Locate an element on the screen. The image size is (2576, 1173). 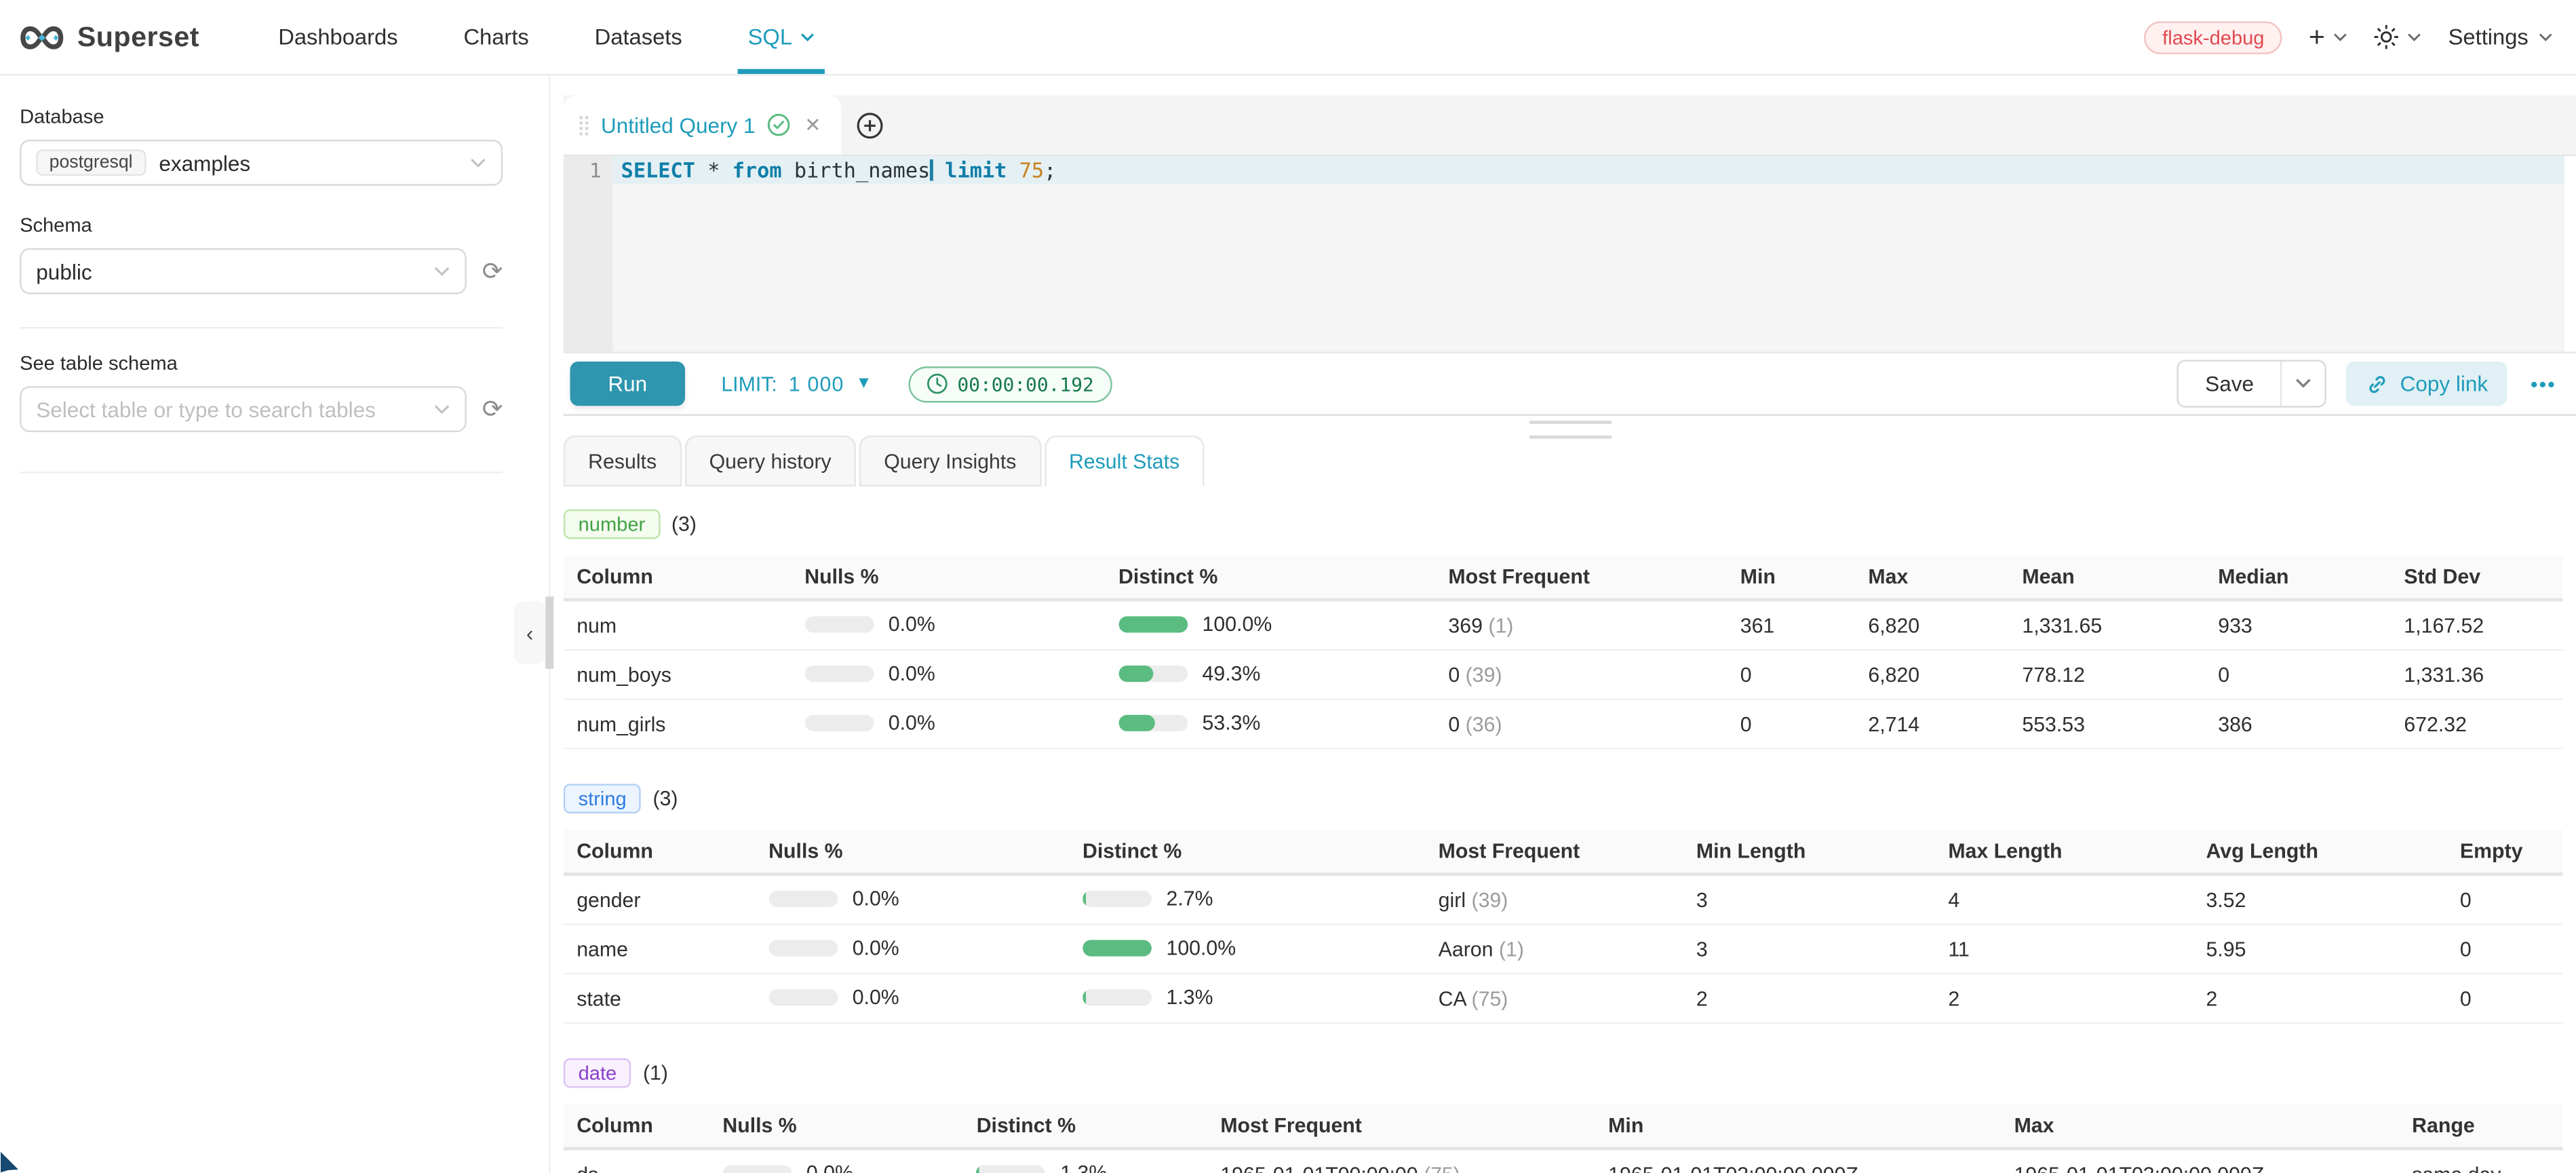
collapse-sidebar-button: ‹ is located at coordinates (530, 633).